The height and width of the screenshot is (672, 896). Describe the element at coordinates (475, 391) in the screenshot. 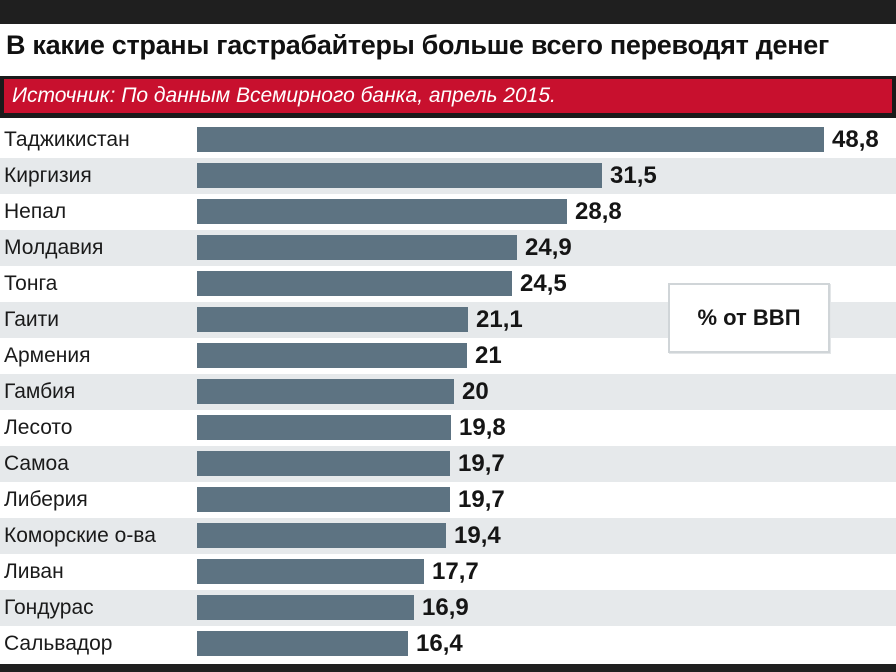

I see `value-label: 20` at that location.